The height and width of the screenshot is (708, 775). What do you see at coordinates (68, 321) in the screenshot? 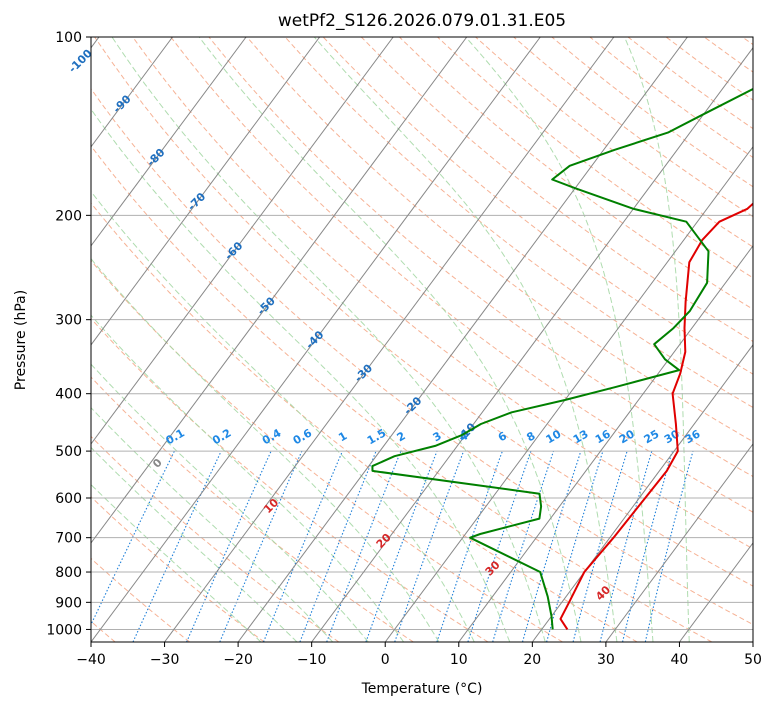
I see `y-tick-label: 300` at bounding box center [68, 321].